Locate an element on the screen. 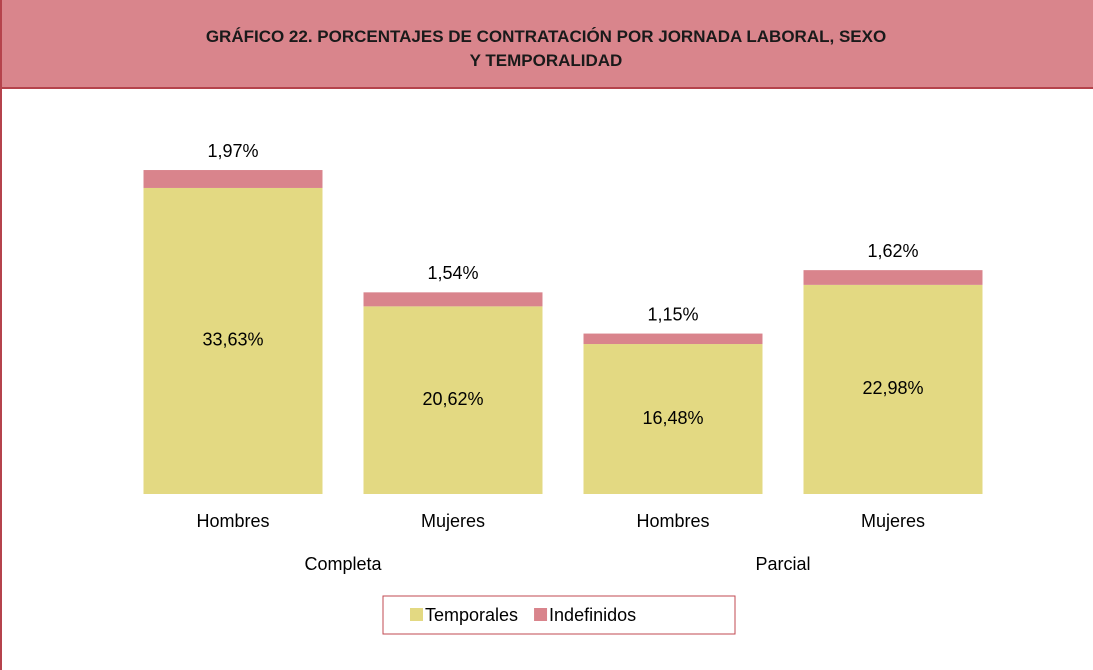 Image resolution: width=1093 pixels, height=670 pixels. value-label: 1,15% is located at coordinates (672, 314).